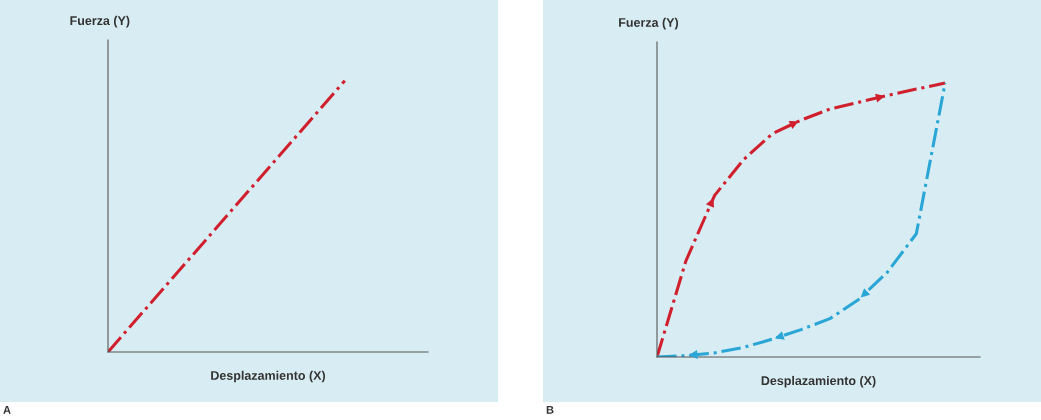 Image resolution: width=1041 pixels, height=420 pixels. Describe the element at coordinates (7, 410) in the screenshot. I see `text: A` at that location.